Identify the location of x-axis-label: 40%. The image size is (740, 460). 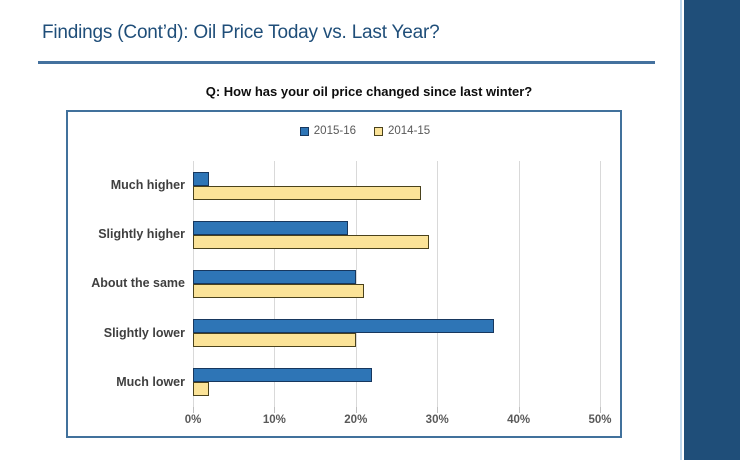
(519, 420).